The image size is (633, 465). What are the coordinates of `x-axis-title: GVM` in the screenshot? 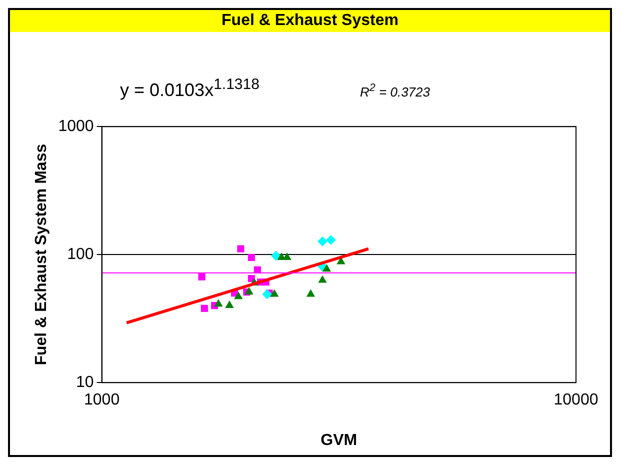 It's located at (339, 440).